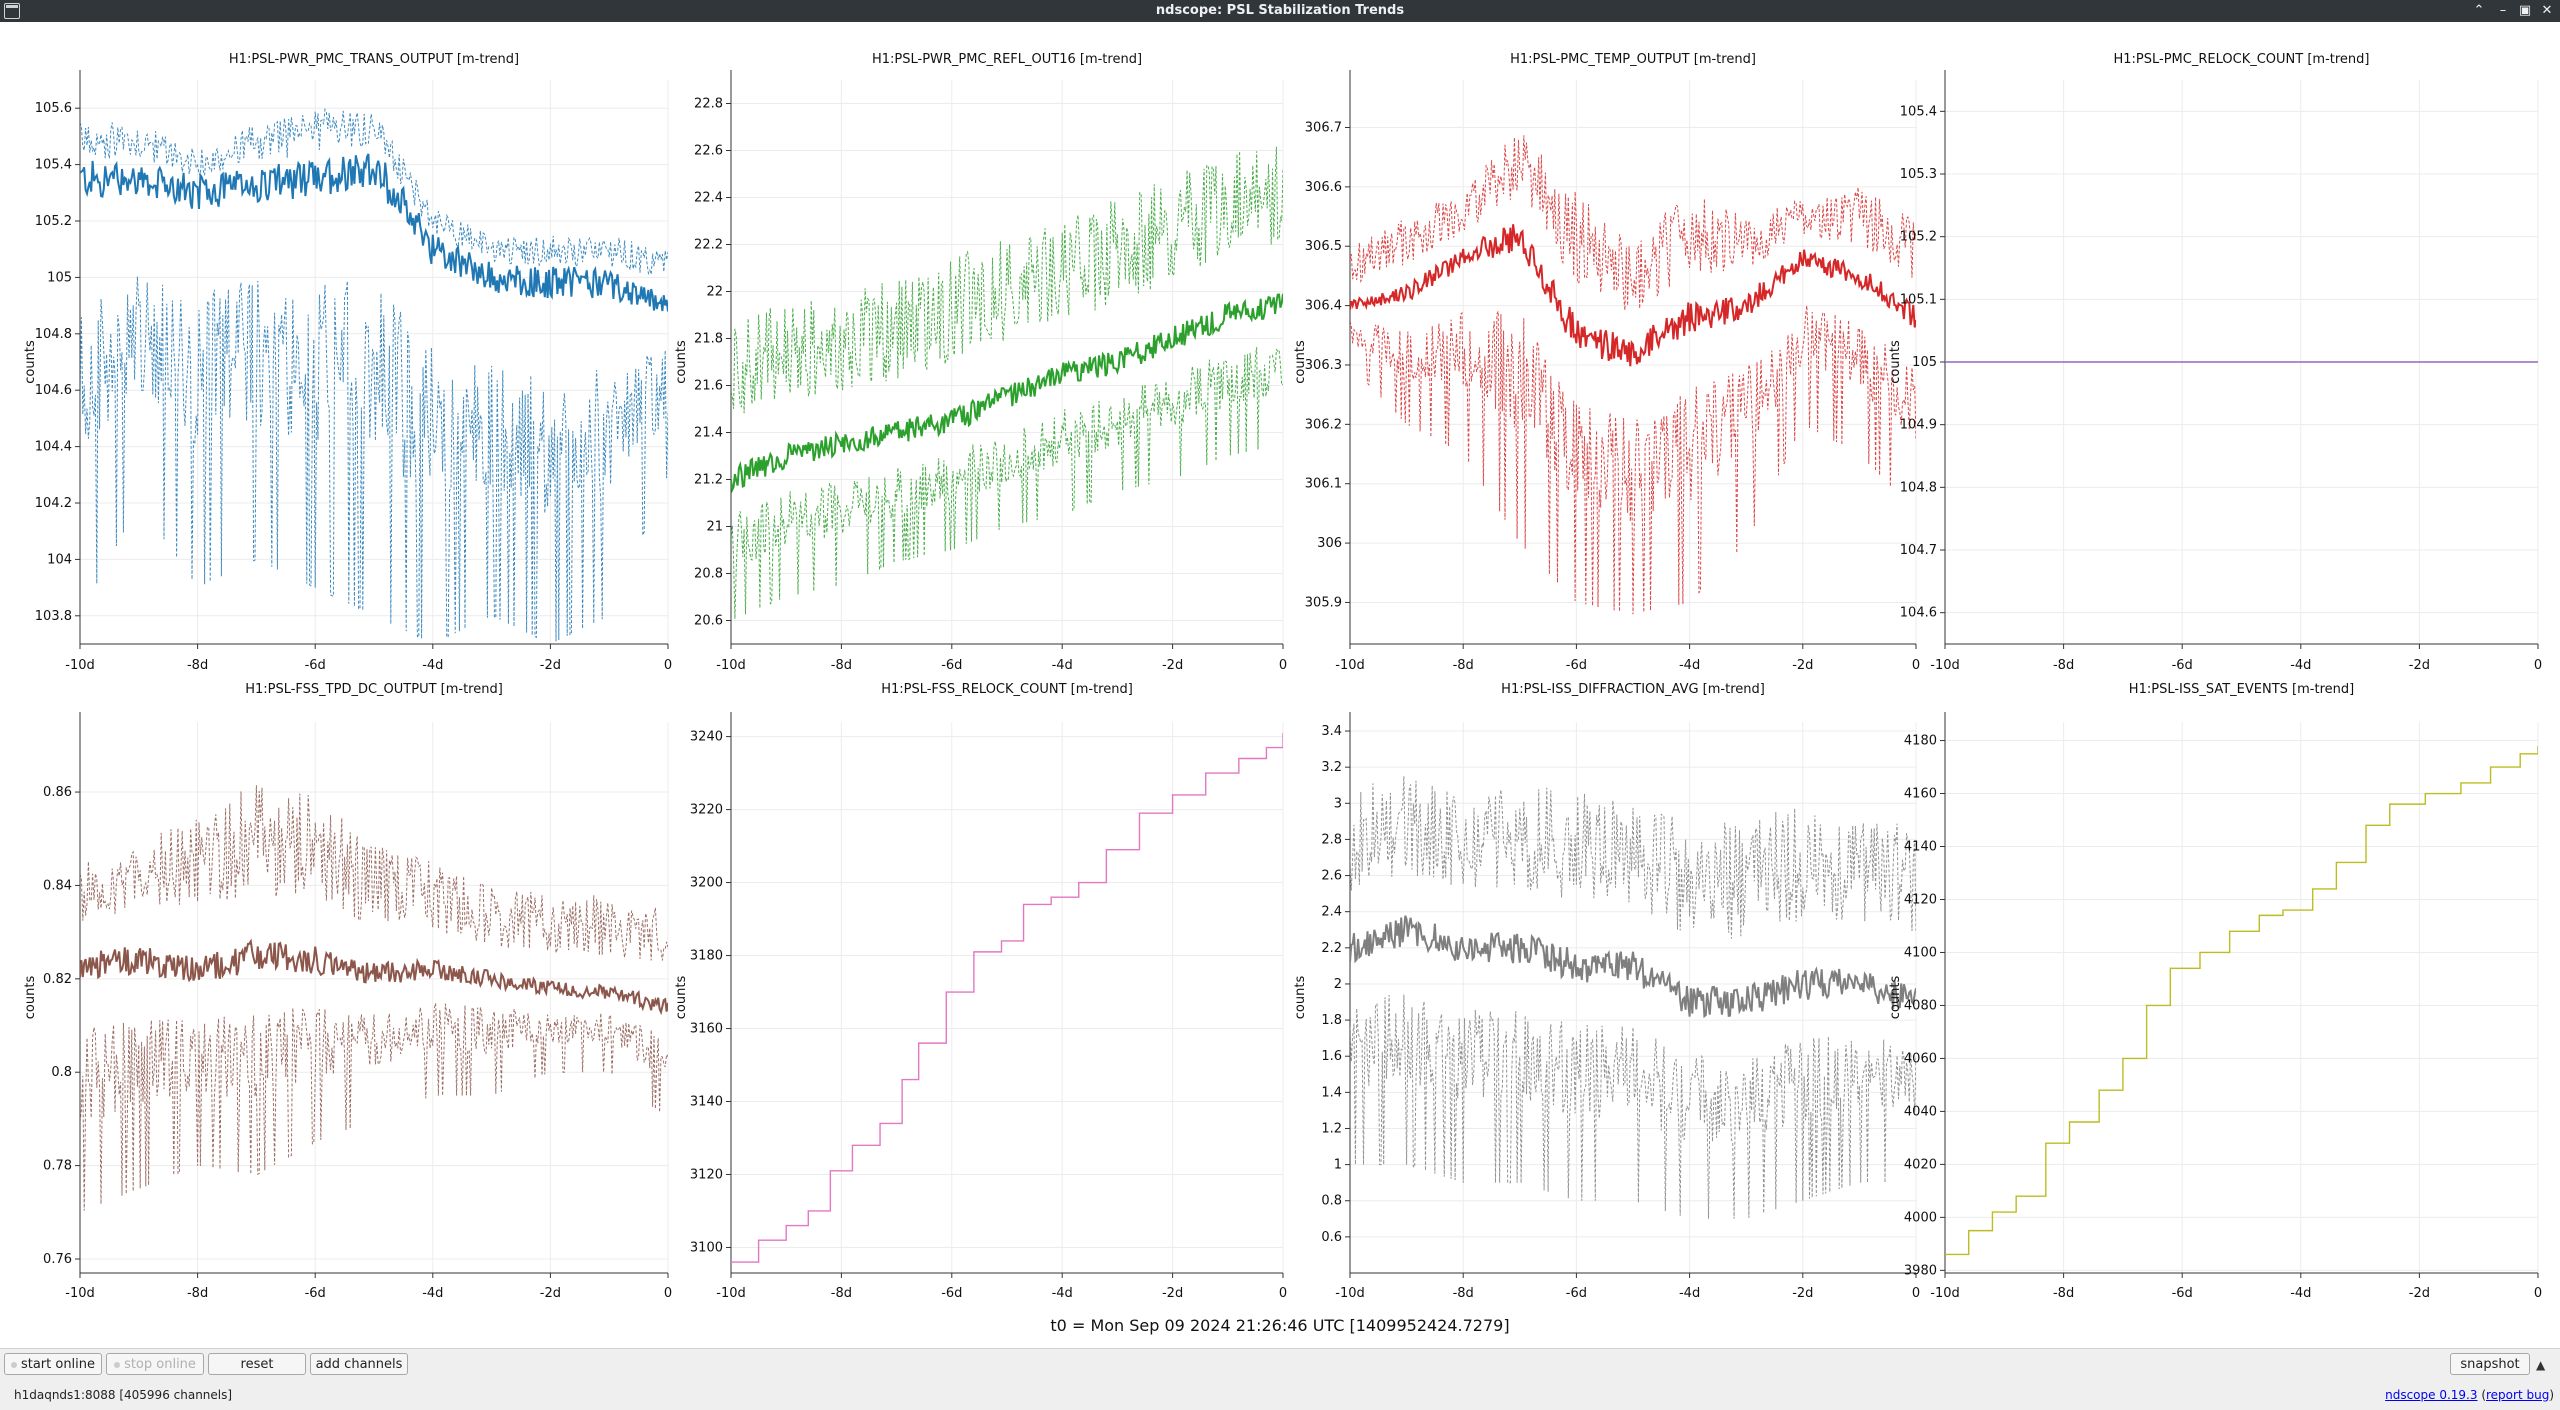 This screenshot has height=1410, width=2560. What do you see at coordinates (708, 104) in the screenshot?
I see `y-tick-label: 22.8` at bounding box center [708, 104].